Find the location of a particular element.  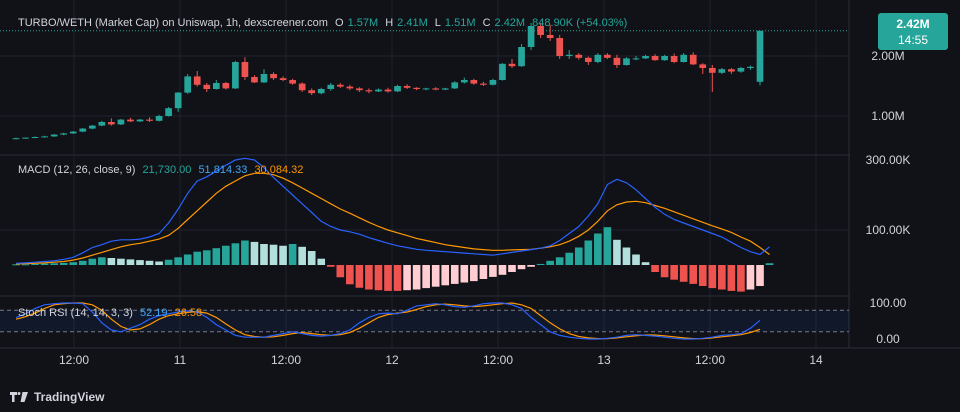

high-label: H is located at coordinates (389, 23).